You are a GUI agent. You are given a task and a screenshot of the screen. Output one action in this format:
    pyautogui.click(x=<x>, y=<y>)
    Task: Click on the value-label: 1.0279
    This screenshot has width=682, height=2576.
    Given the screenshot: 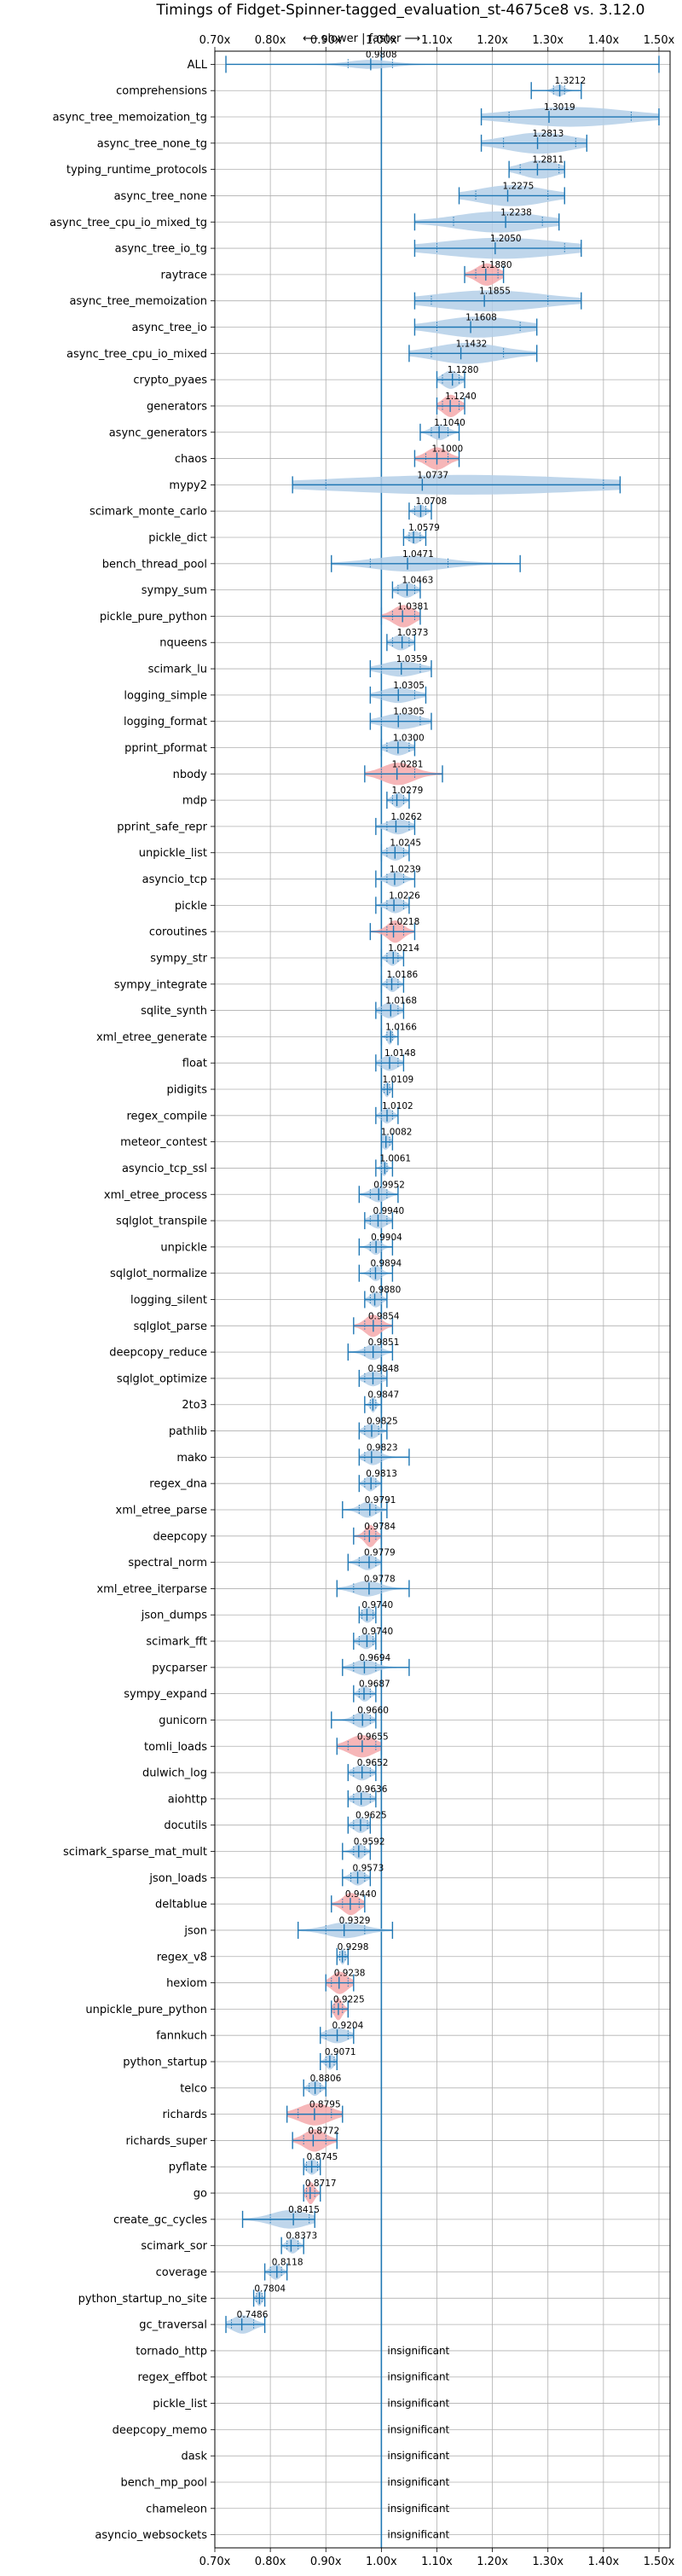 What is the action you would take?
    pyautogui.click(x=408, y=791)
    